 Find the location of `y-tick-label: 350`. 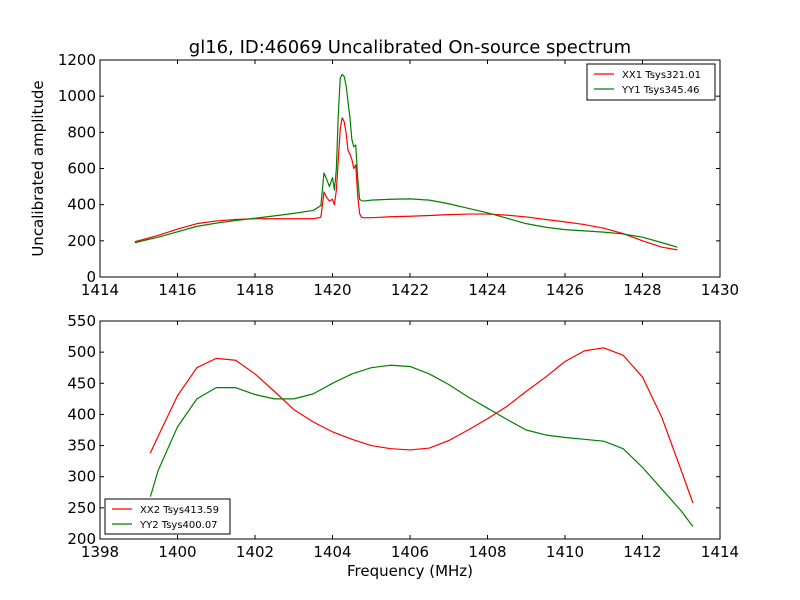

y-tick-label: 350 is located at coordinates (81, 446).